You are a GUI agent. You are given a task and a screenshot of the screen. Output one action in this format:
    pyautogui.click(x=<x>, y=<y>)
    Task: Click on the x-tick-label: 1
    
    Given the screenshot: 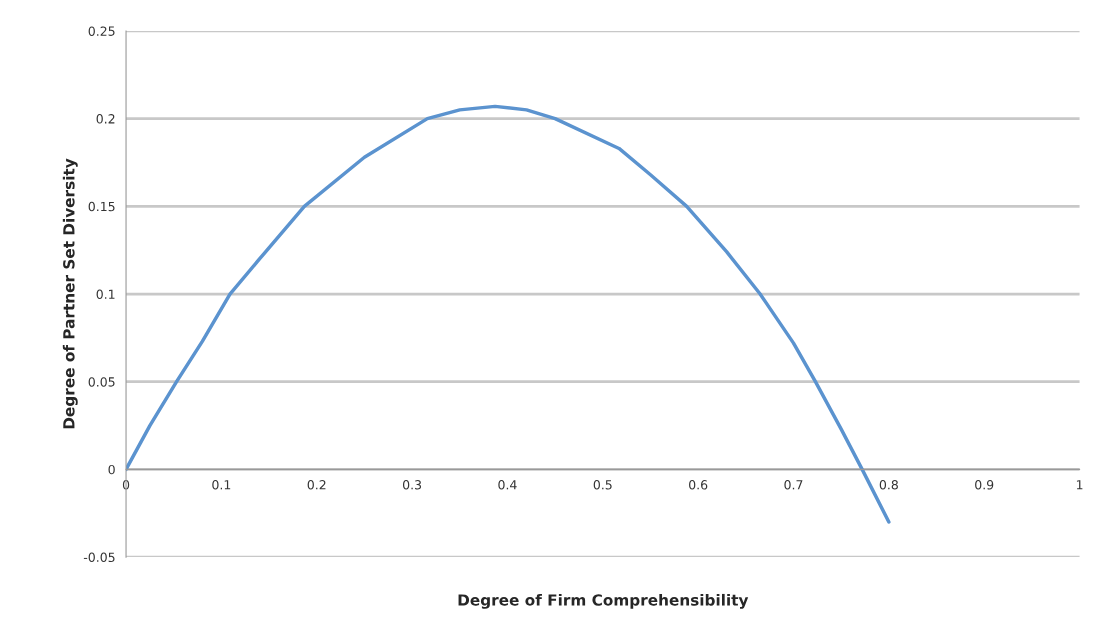 What is the action you would take?
    pyautogui.click(x=1079, y=485)
    